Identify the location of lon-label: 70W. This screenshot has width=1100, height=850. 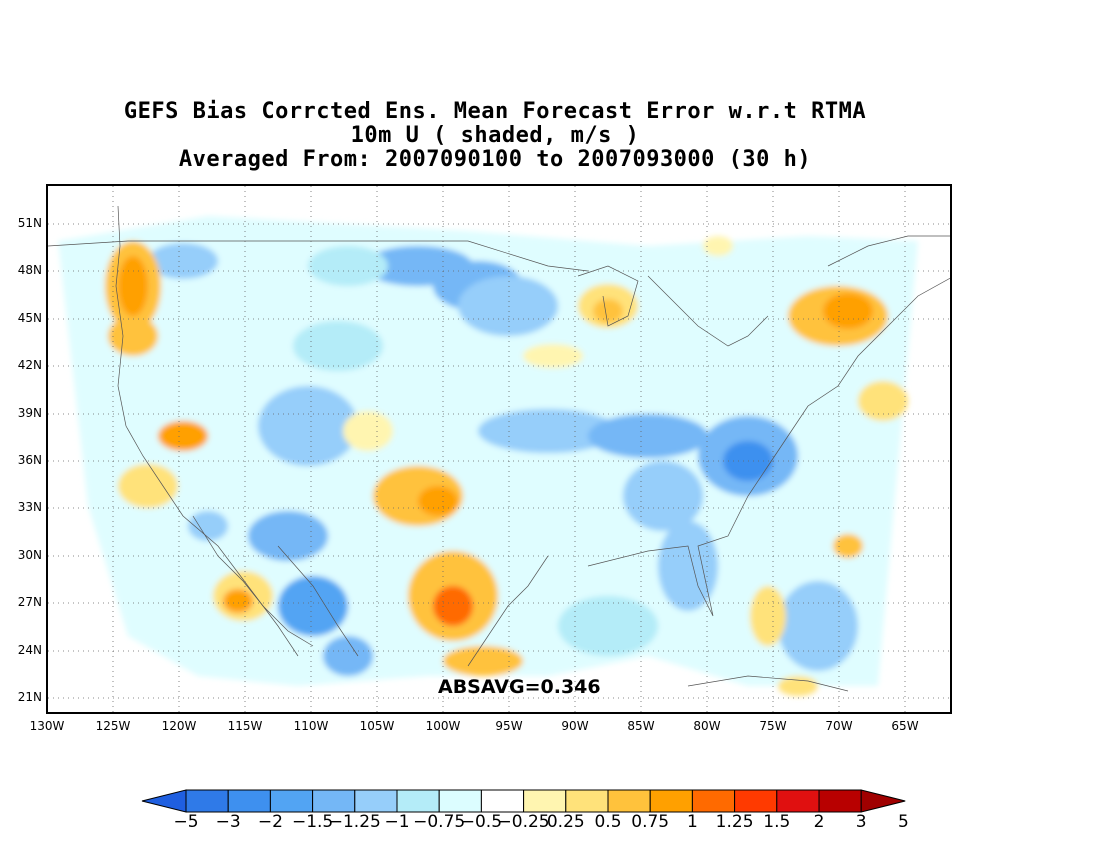
(839, 726).